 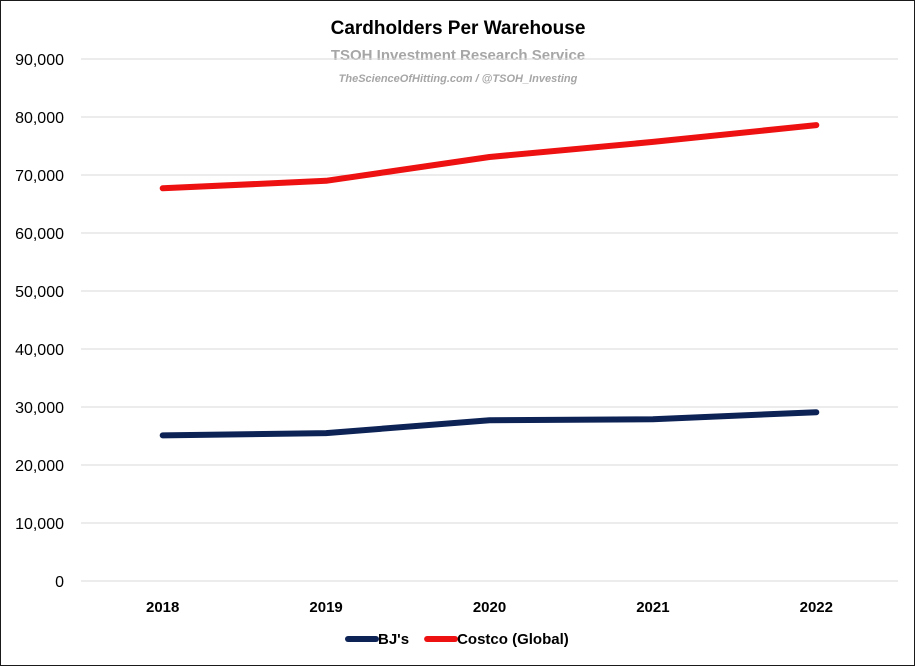 What do you see at coordinates (39, 466) in the screenshot?
I see `y-tick-label: 20,000` at bounding box center [39, 466].